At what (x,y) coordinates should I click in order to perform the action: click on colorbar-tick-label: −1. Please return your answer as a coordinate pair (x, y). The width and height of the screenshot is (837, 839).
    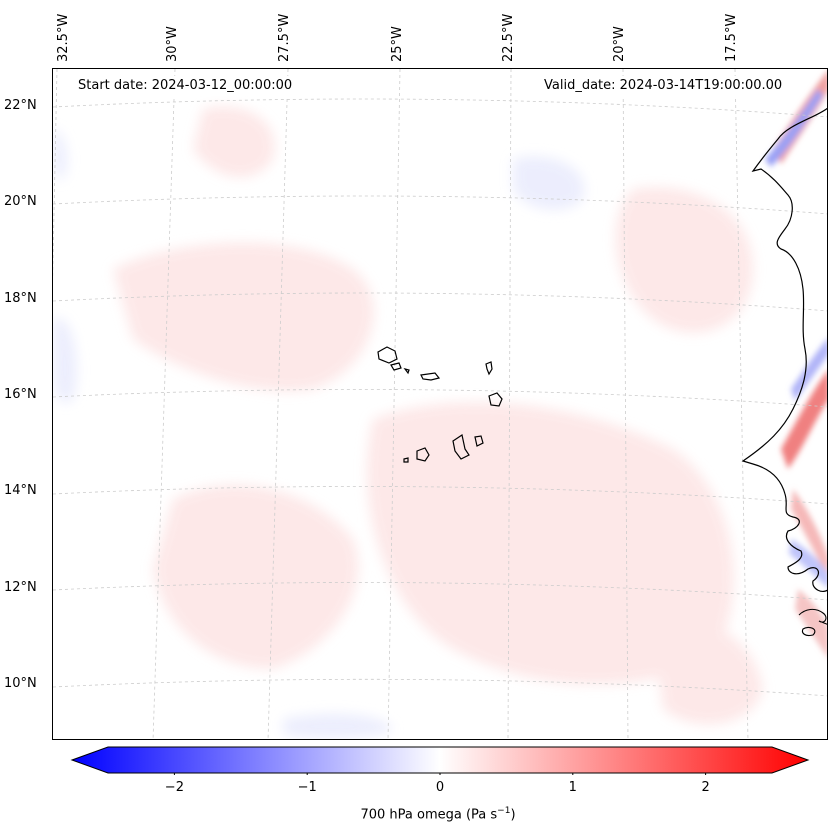
    Looking at the image, I should click on (307, 787).